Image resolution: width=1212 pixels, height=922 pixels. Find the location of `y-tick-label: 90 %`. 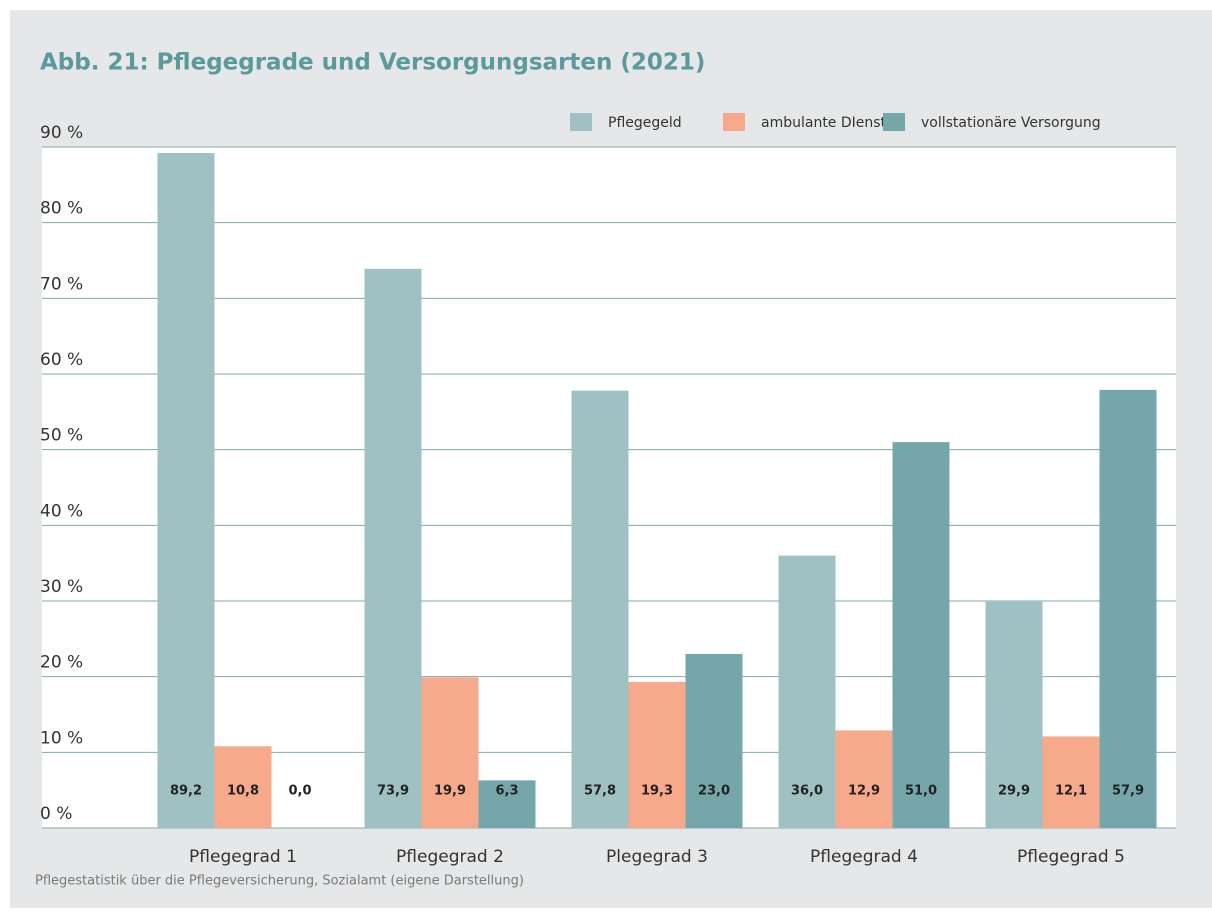

y-tick-label: 90 % is located at coordinates (61, 133).